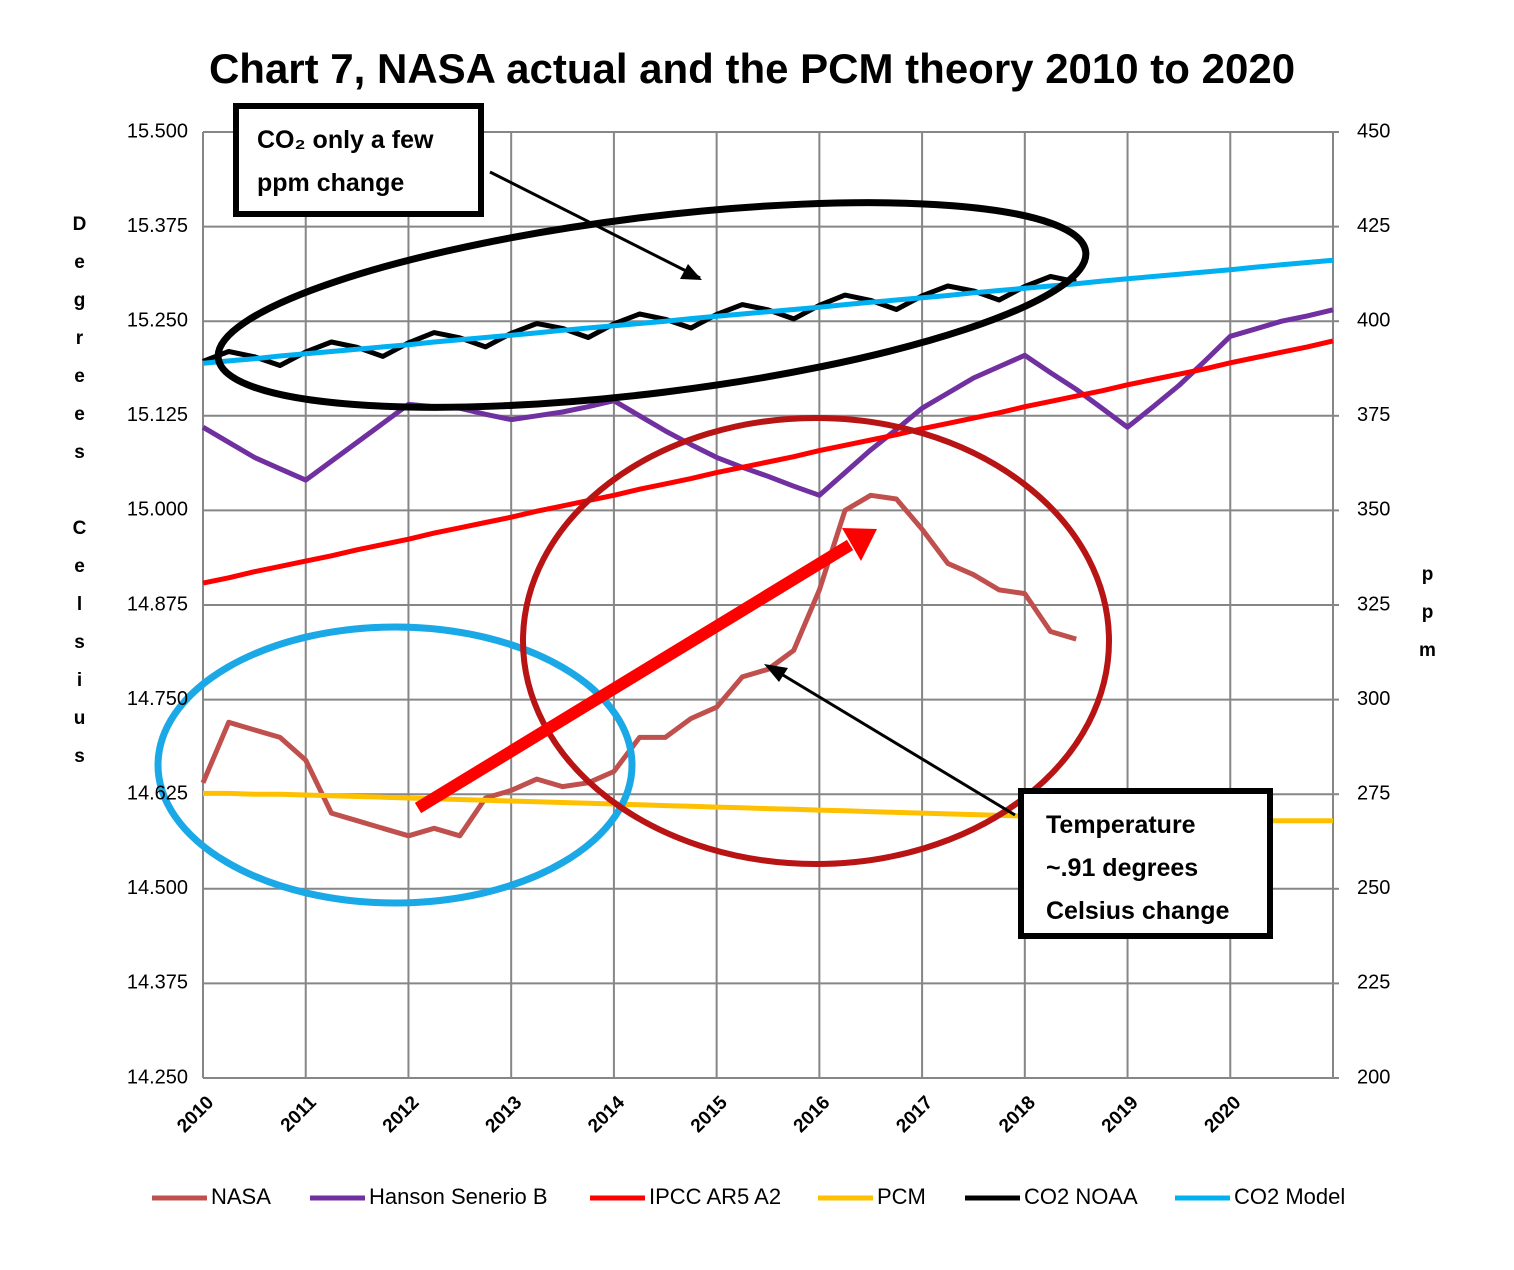 The image size is (1514, 1270). I want to click on x-tick-label: 2014, so click(606, 1114).